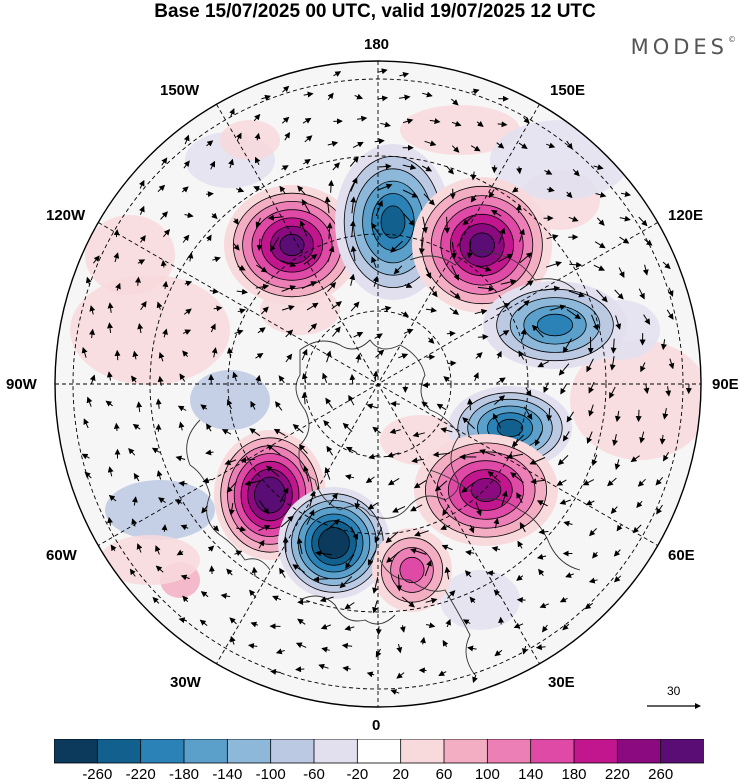 Image resolution: width=750 pixels, height=783 pixels. What do you see at coordinates (140, 774) in the screenshot?
I see `colorbar-tick-label: -220` at bounding box center [140, 774].